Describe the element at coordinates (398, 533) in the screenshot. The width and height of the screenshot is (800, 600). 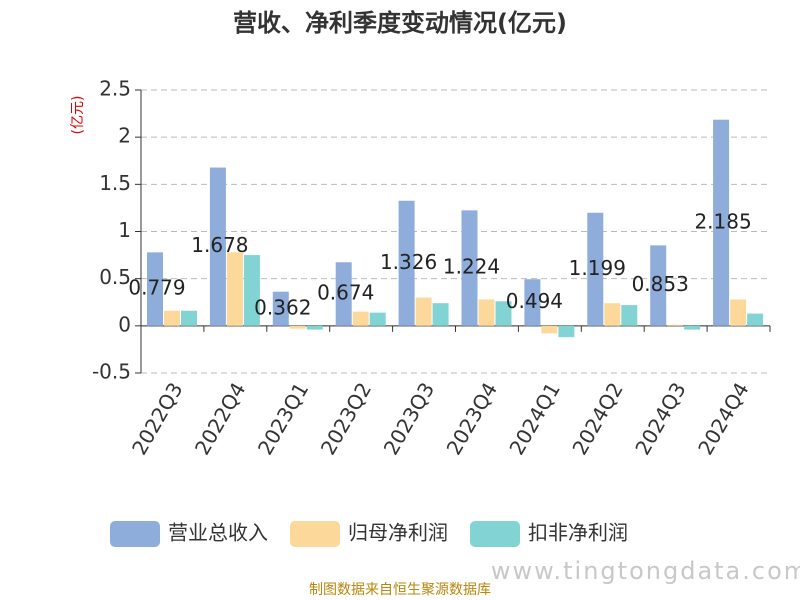
I see `legend-label: 归母净利润` at that location.